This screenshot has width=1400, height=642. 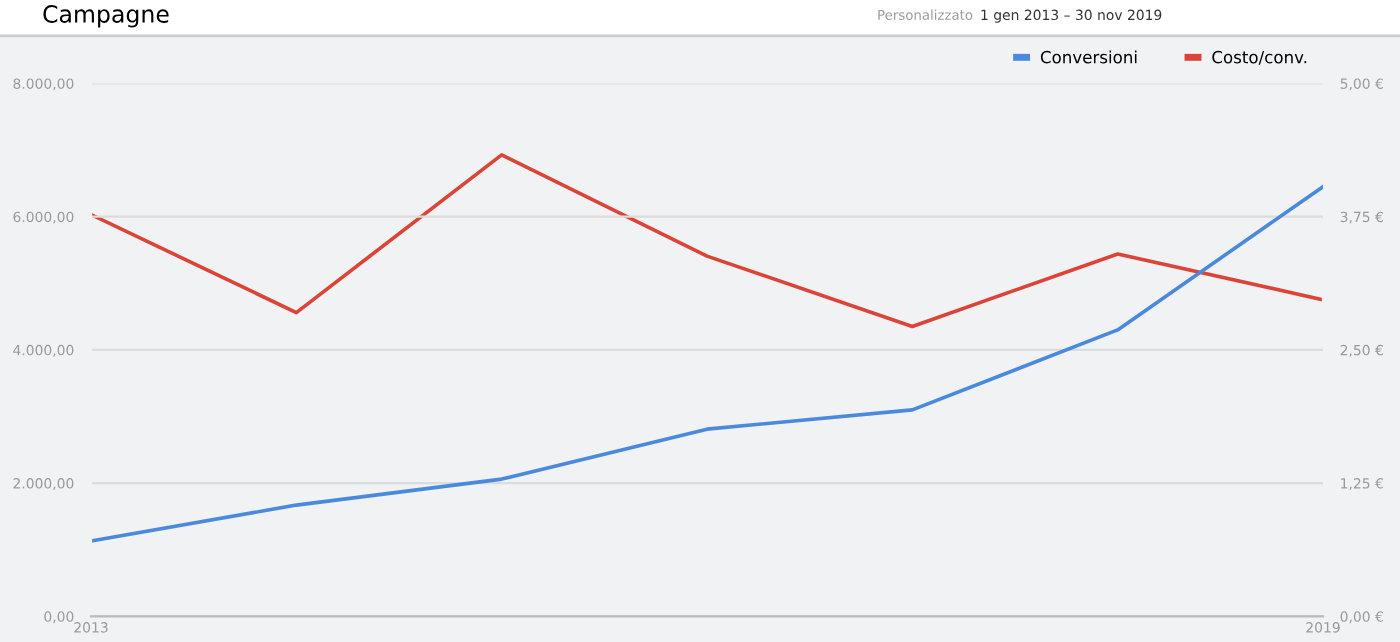 What do you see at coordinates (1259, 57) in the screenshot?
I see `legend-label: Costo/conv.` at bounding box center [1259, 57].